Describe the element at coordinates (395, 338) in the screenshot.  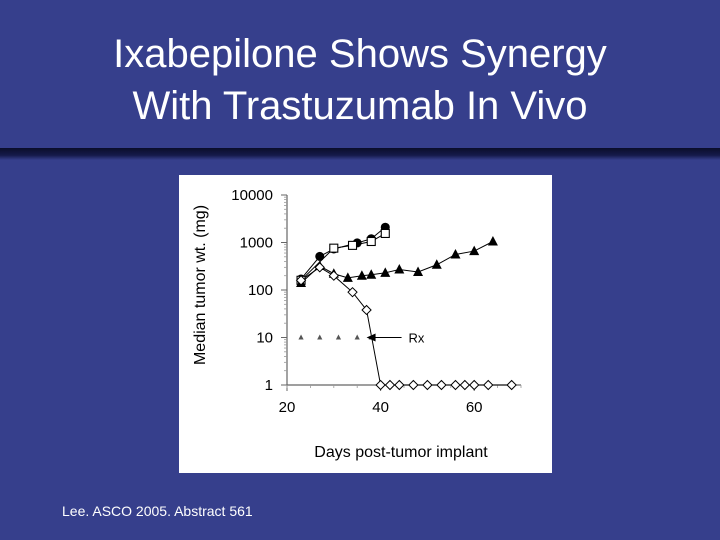
I see `annotations: Rx` at that location.